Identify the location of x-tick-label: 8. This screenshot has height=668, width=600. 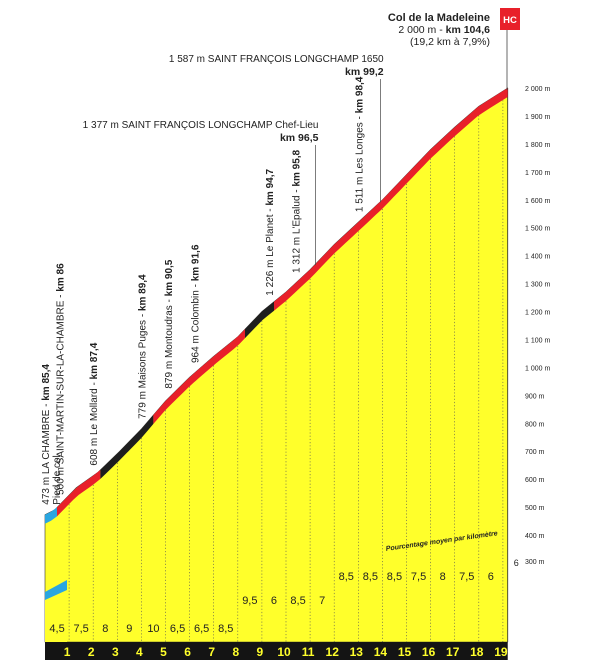
(235, 652).